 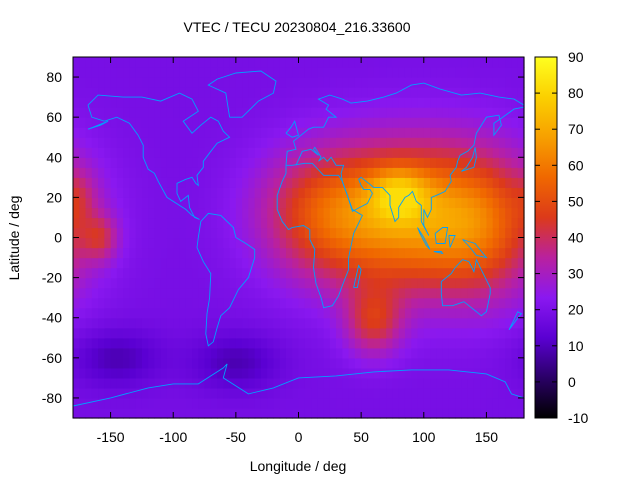 I want to click on colorbar-tick-label: 10, so click(x=576, y=346).